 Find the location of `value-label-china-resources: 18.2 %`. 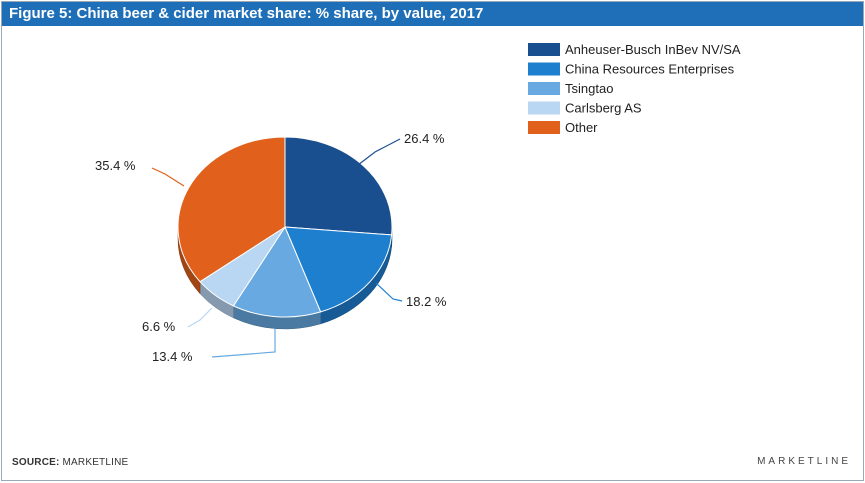

value-label-china-resources: 18.2 % is located at coordinates (426, 301).